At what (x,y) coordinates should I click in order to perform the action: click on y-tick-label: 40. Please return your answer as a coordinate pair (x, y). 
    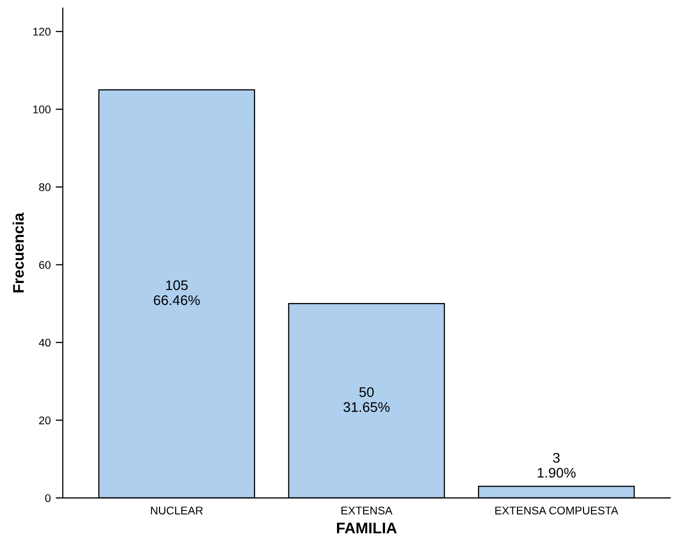
    Looking at the image, I should click on (44, 342).